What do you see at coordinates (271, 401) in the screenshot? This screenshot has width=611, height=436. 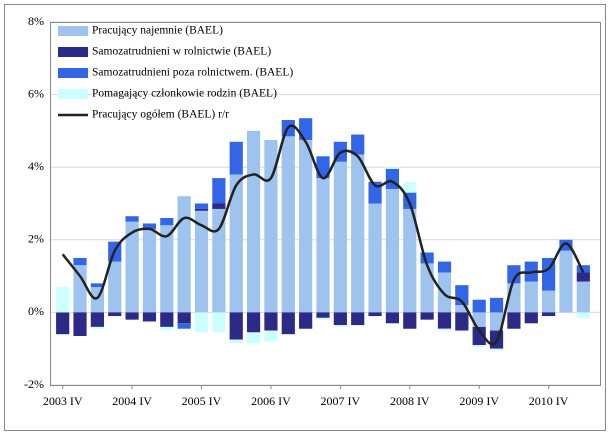 I see `x-tick-label: 2006 IV` at bounding box center [271, 401].